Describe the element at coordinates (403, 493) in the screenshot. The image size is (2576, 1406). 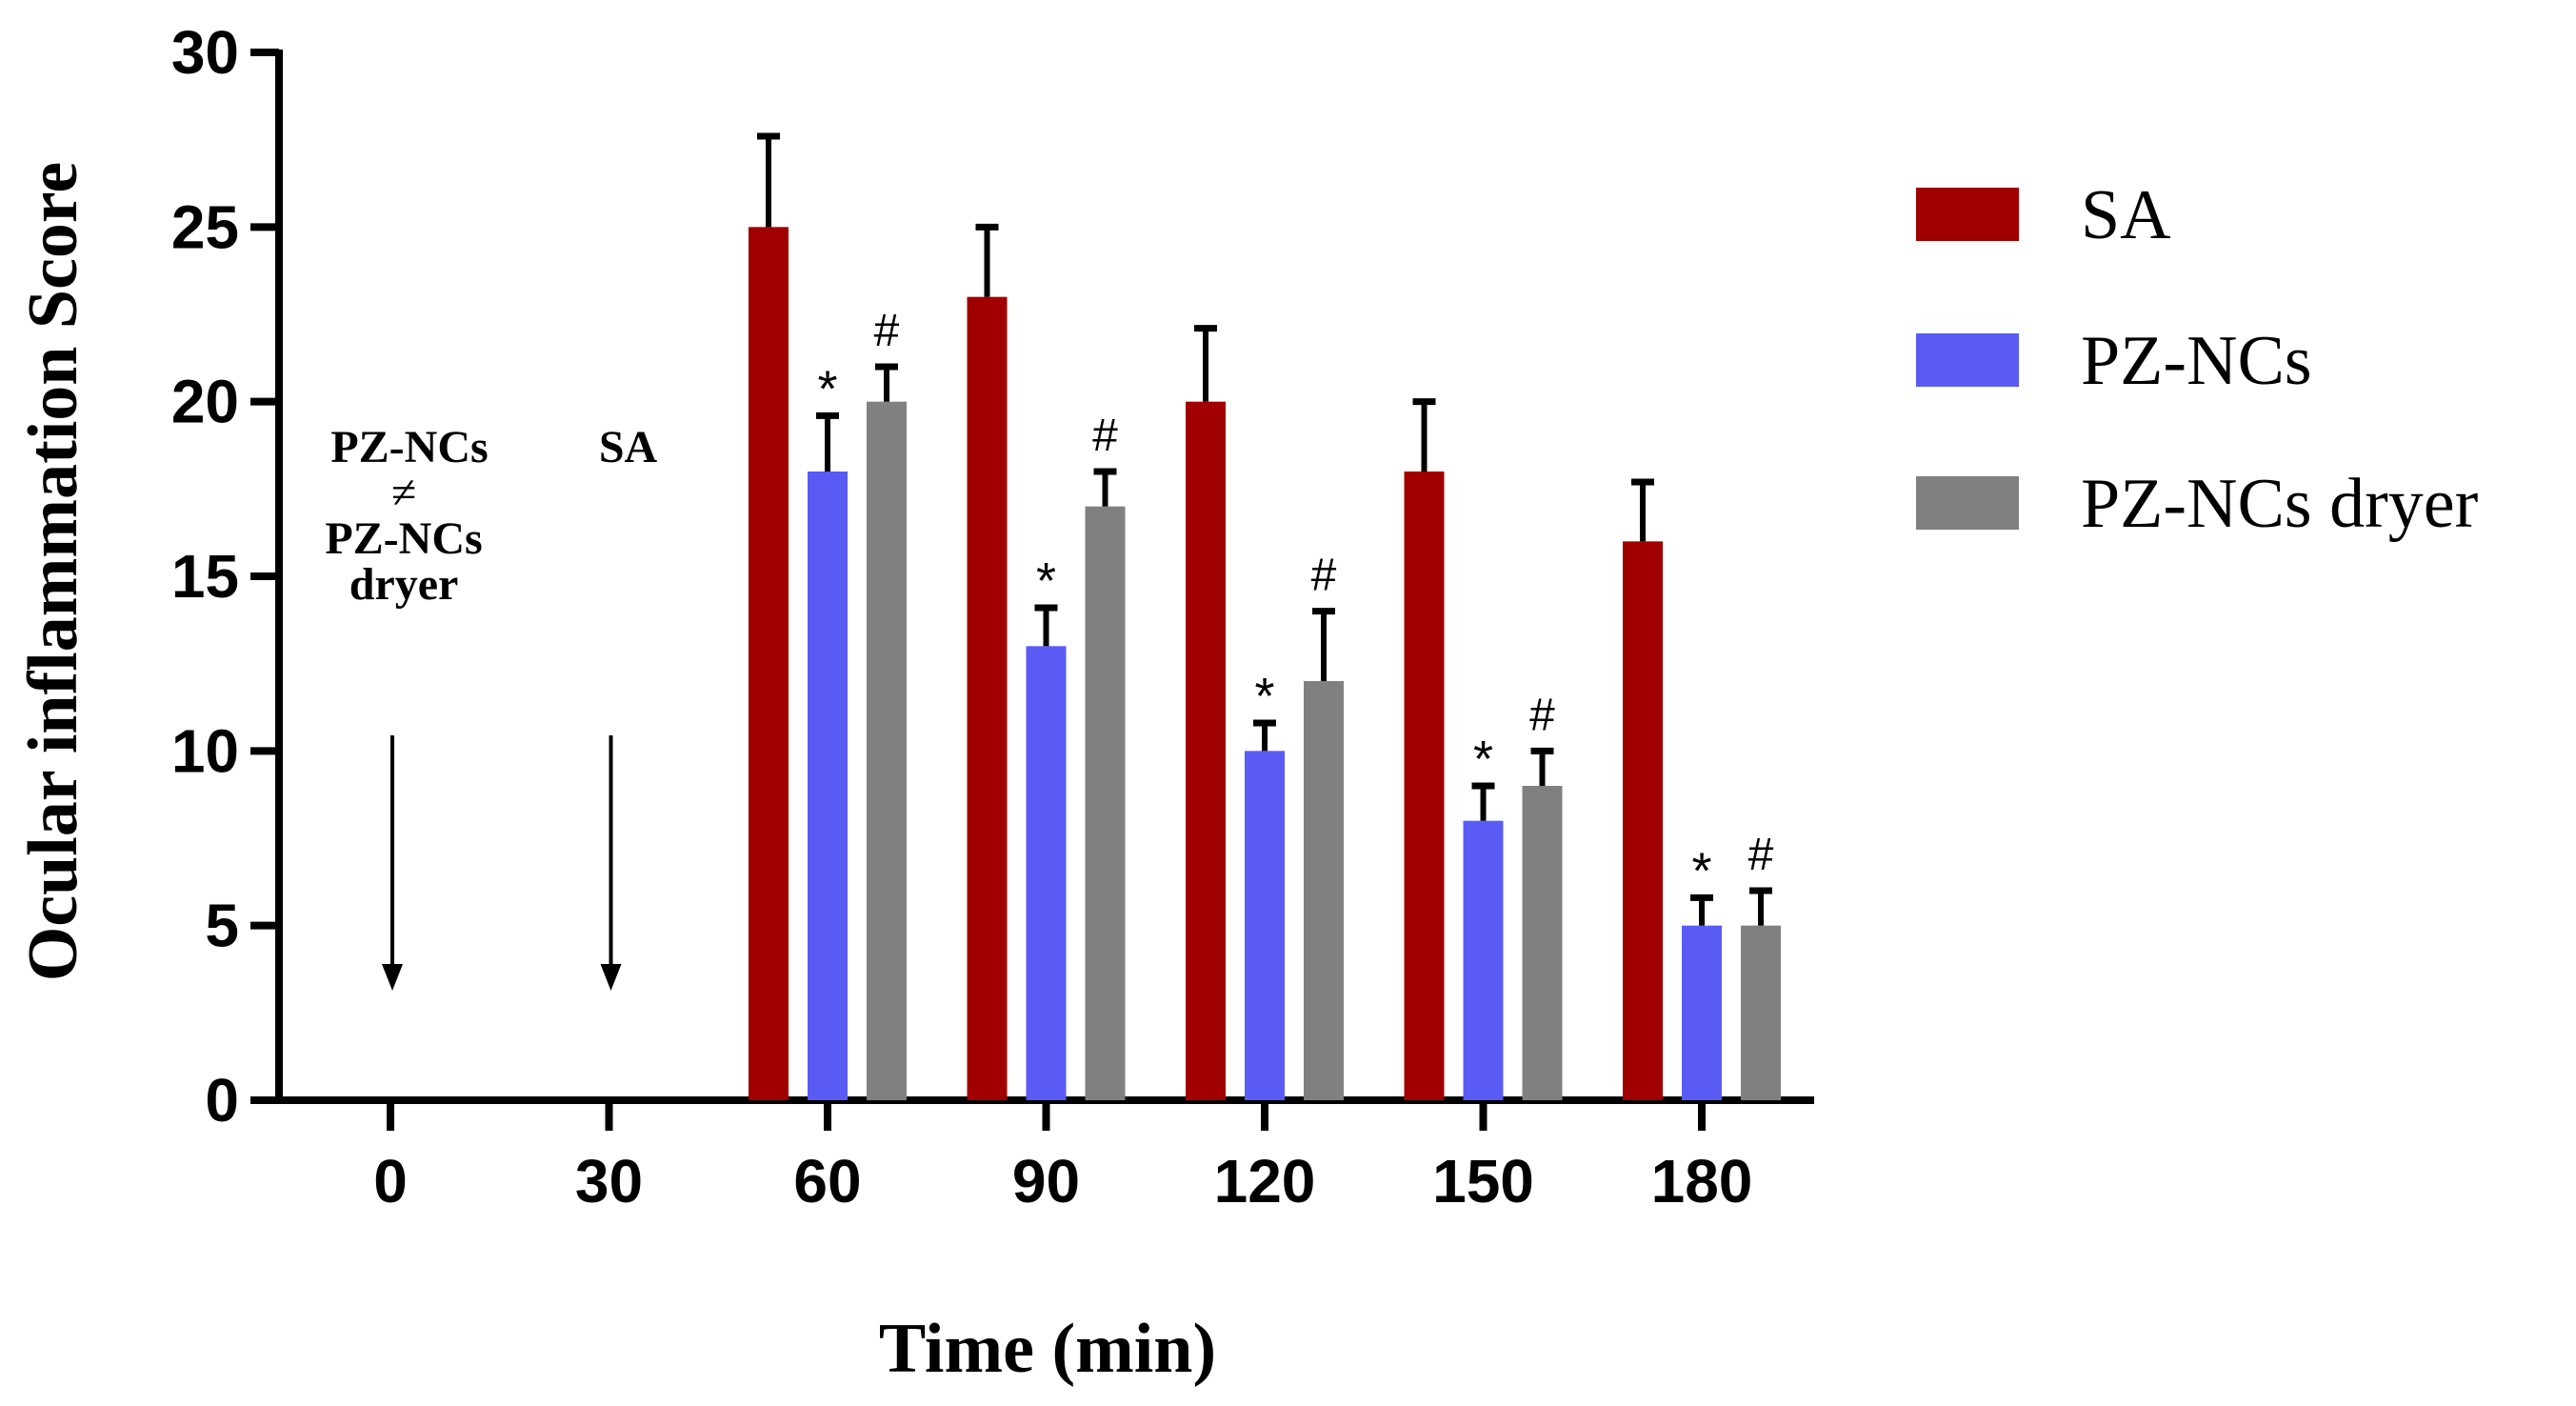
I see `annotation-text: ≠` at that location.